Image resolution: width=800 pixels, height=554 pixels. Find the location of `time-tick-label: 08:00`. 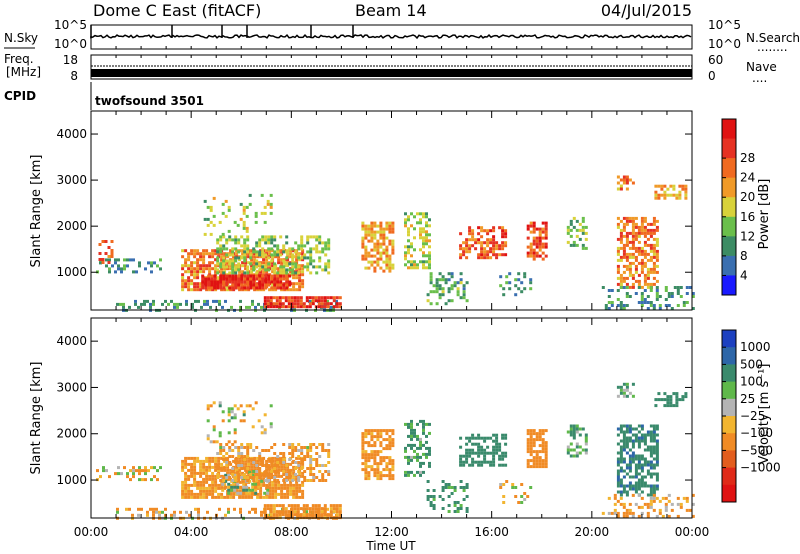

time-tick-label: 08:00 is located at coordinates (291, 532).